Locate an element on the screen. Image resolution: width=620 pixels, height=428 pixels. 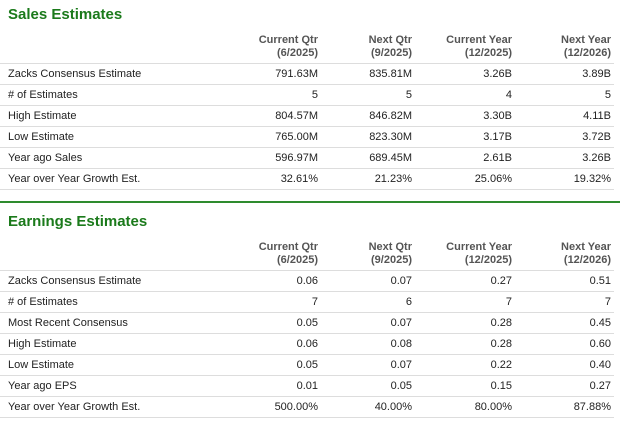
cell: 0.01 is located at coordinates (307, 386).